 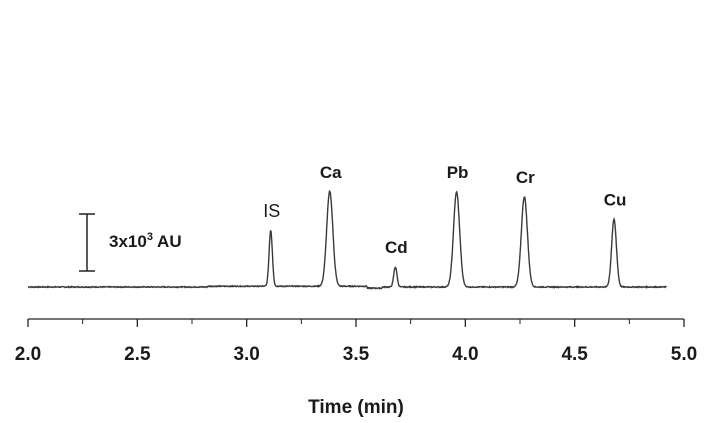 I want to click on x-axis-title: Time (min), so click(x=356, y=407).